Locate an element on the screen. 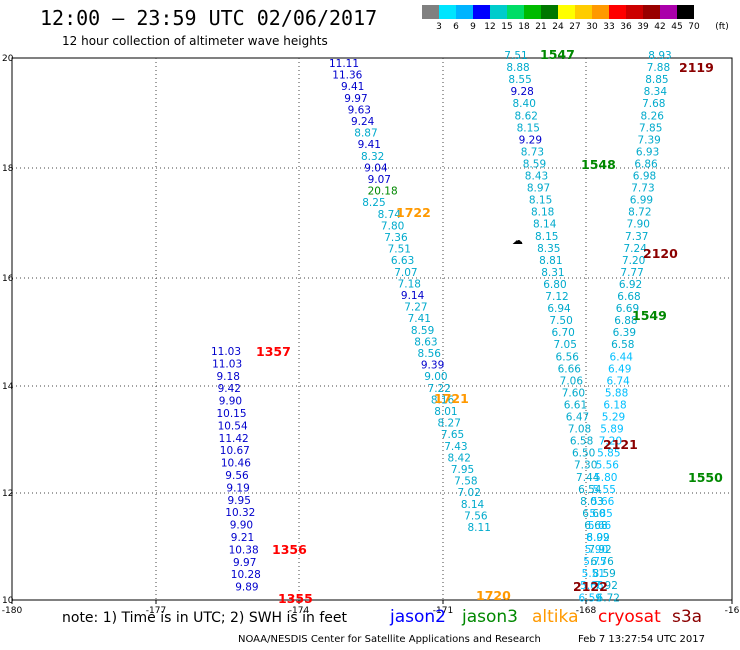 The height and width of the screenshot is (650, 740). wave-height-value: 7.22 is located at coordinates (439, 389).